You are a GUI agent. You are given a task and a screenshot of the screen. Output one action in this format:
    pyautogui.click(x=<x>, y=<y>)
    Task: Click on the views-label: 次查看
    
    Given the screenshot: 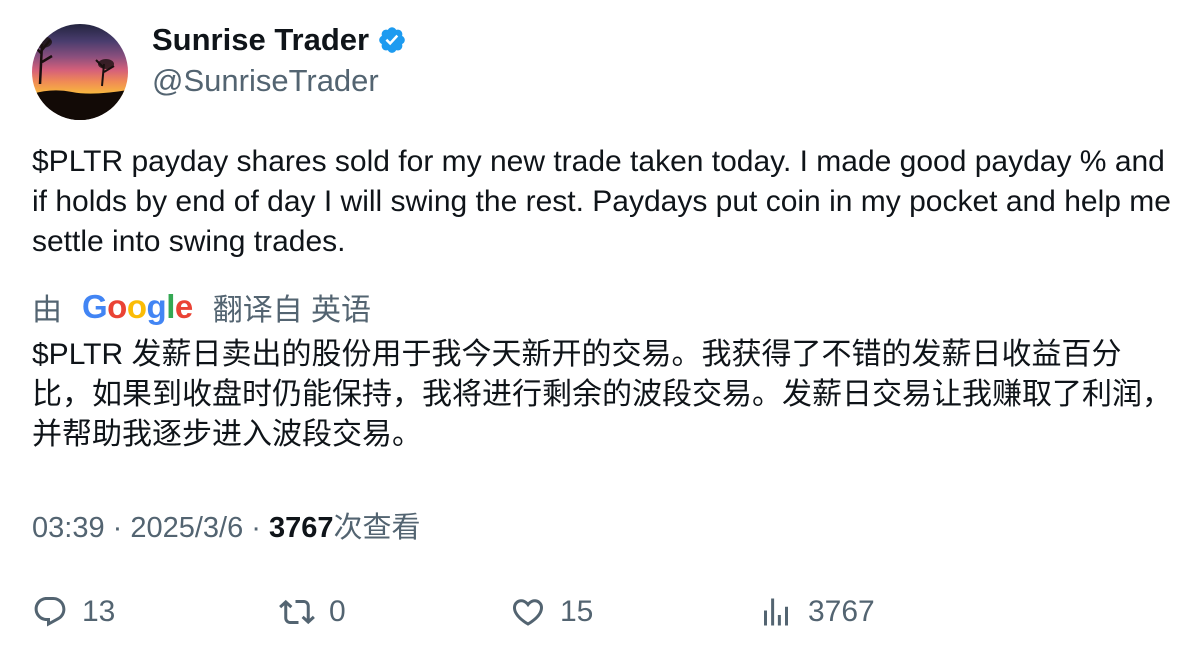 What is the action you would take?
    pyautogui.click(x=377, y=528)
    